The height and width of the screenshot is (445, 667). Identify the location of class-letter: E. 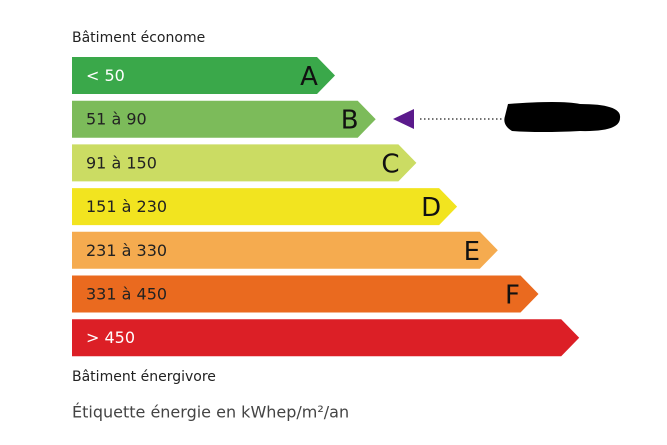
(472, 252).